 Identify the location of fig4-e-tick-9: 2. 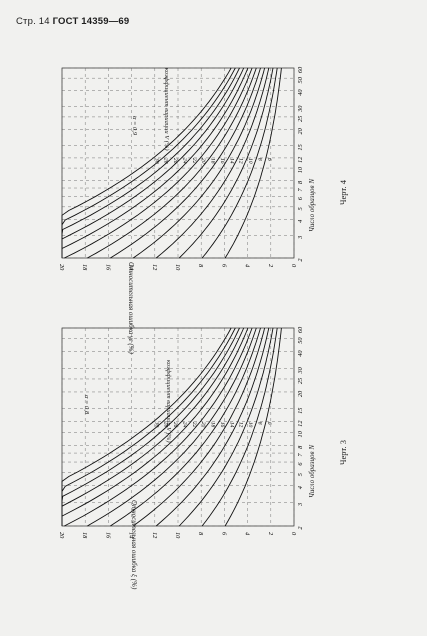
(270, 266).